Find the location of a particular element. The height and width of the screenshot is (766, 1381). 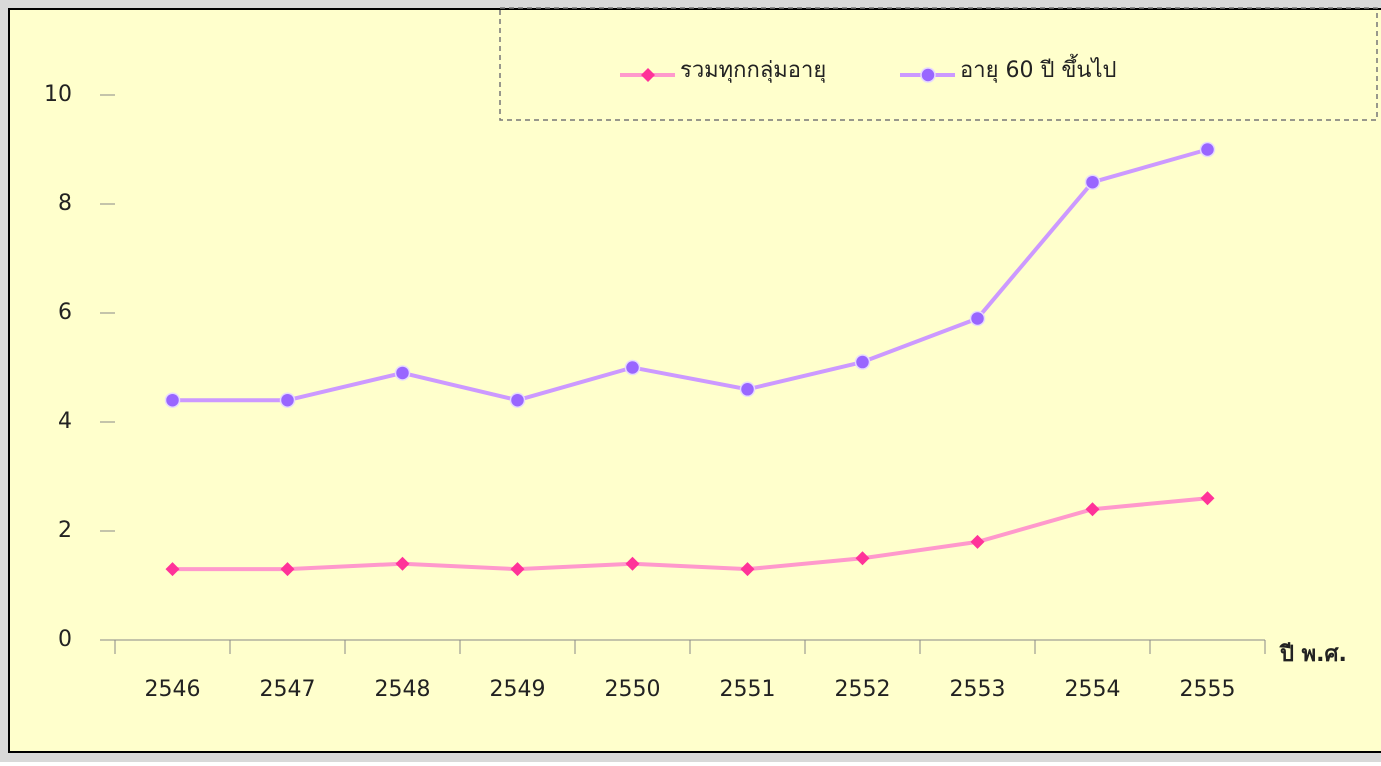

y-tick-label: 4 is located at coordinates (65, 421).